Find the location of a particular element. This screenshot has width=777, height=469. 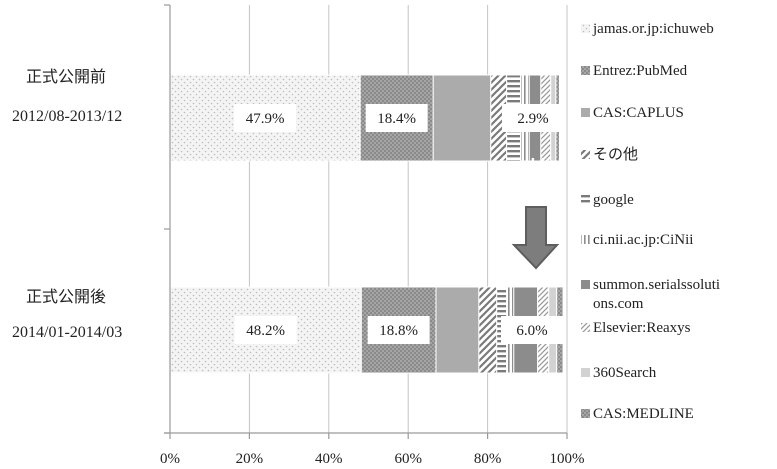

legend-item-jamas-or-jp-ichuweb: jamas.or.jp:ichuweb is located at coordinates (647, 29).